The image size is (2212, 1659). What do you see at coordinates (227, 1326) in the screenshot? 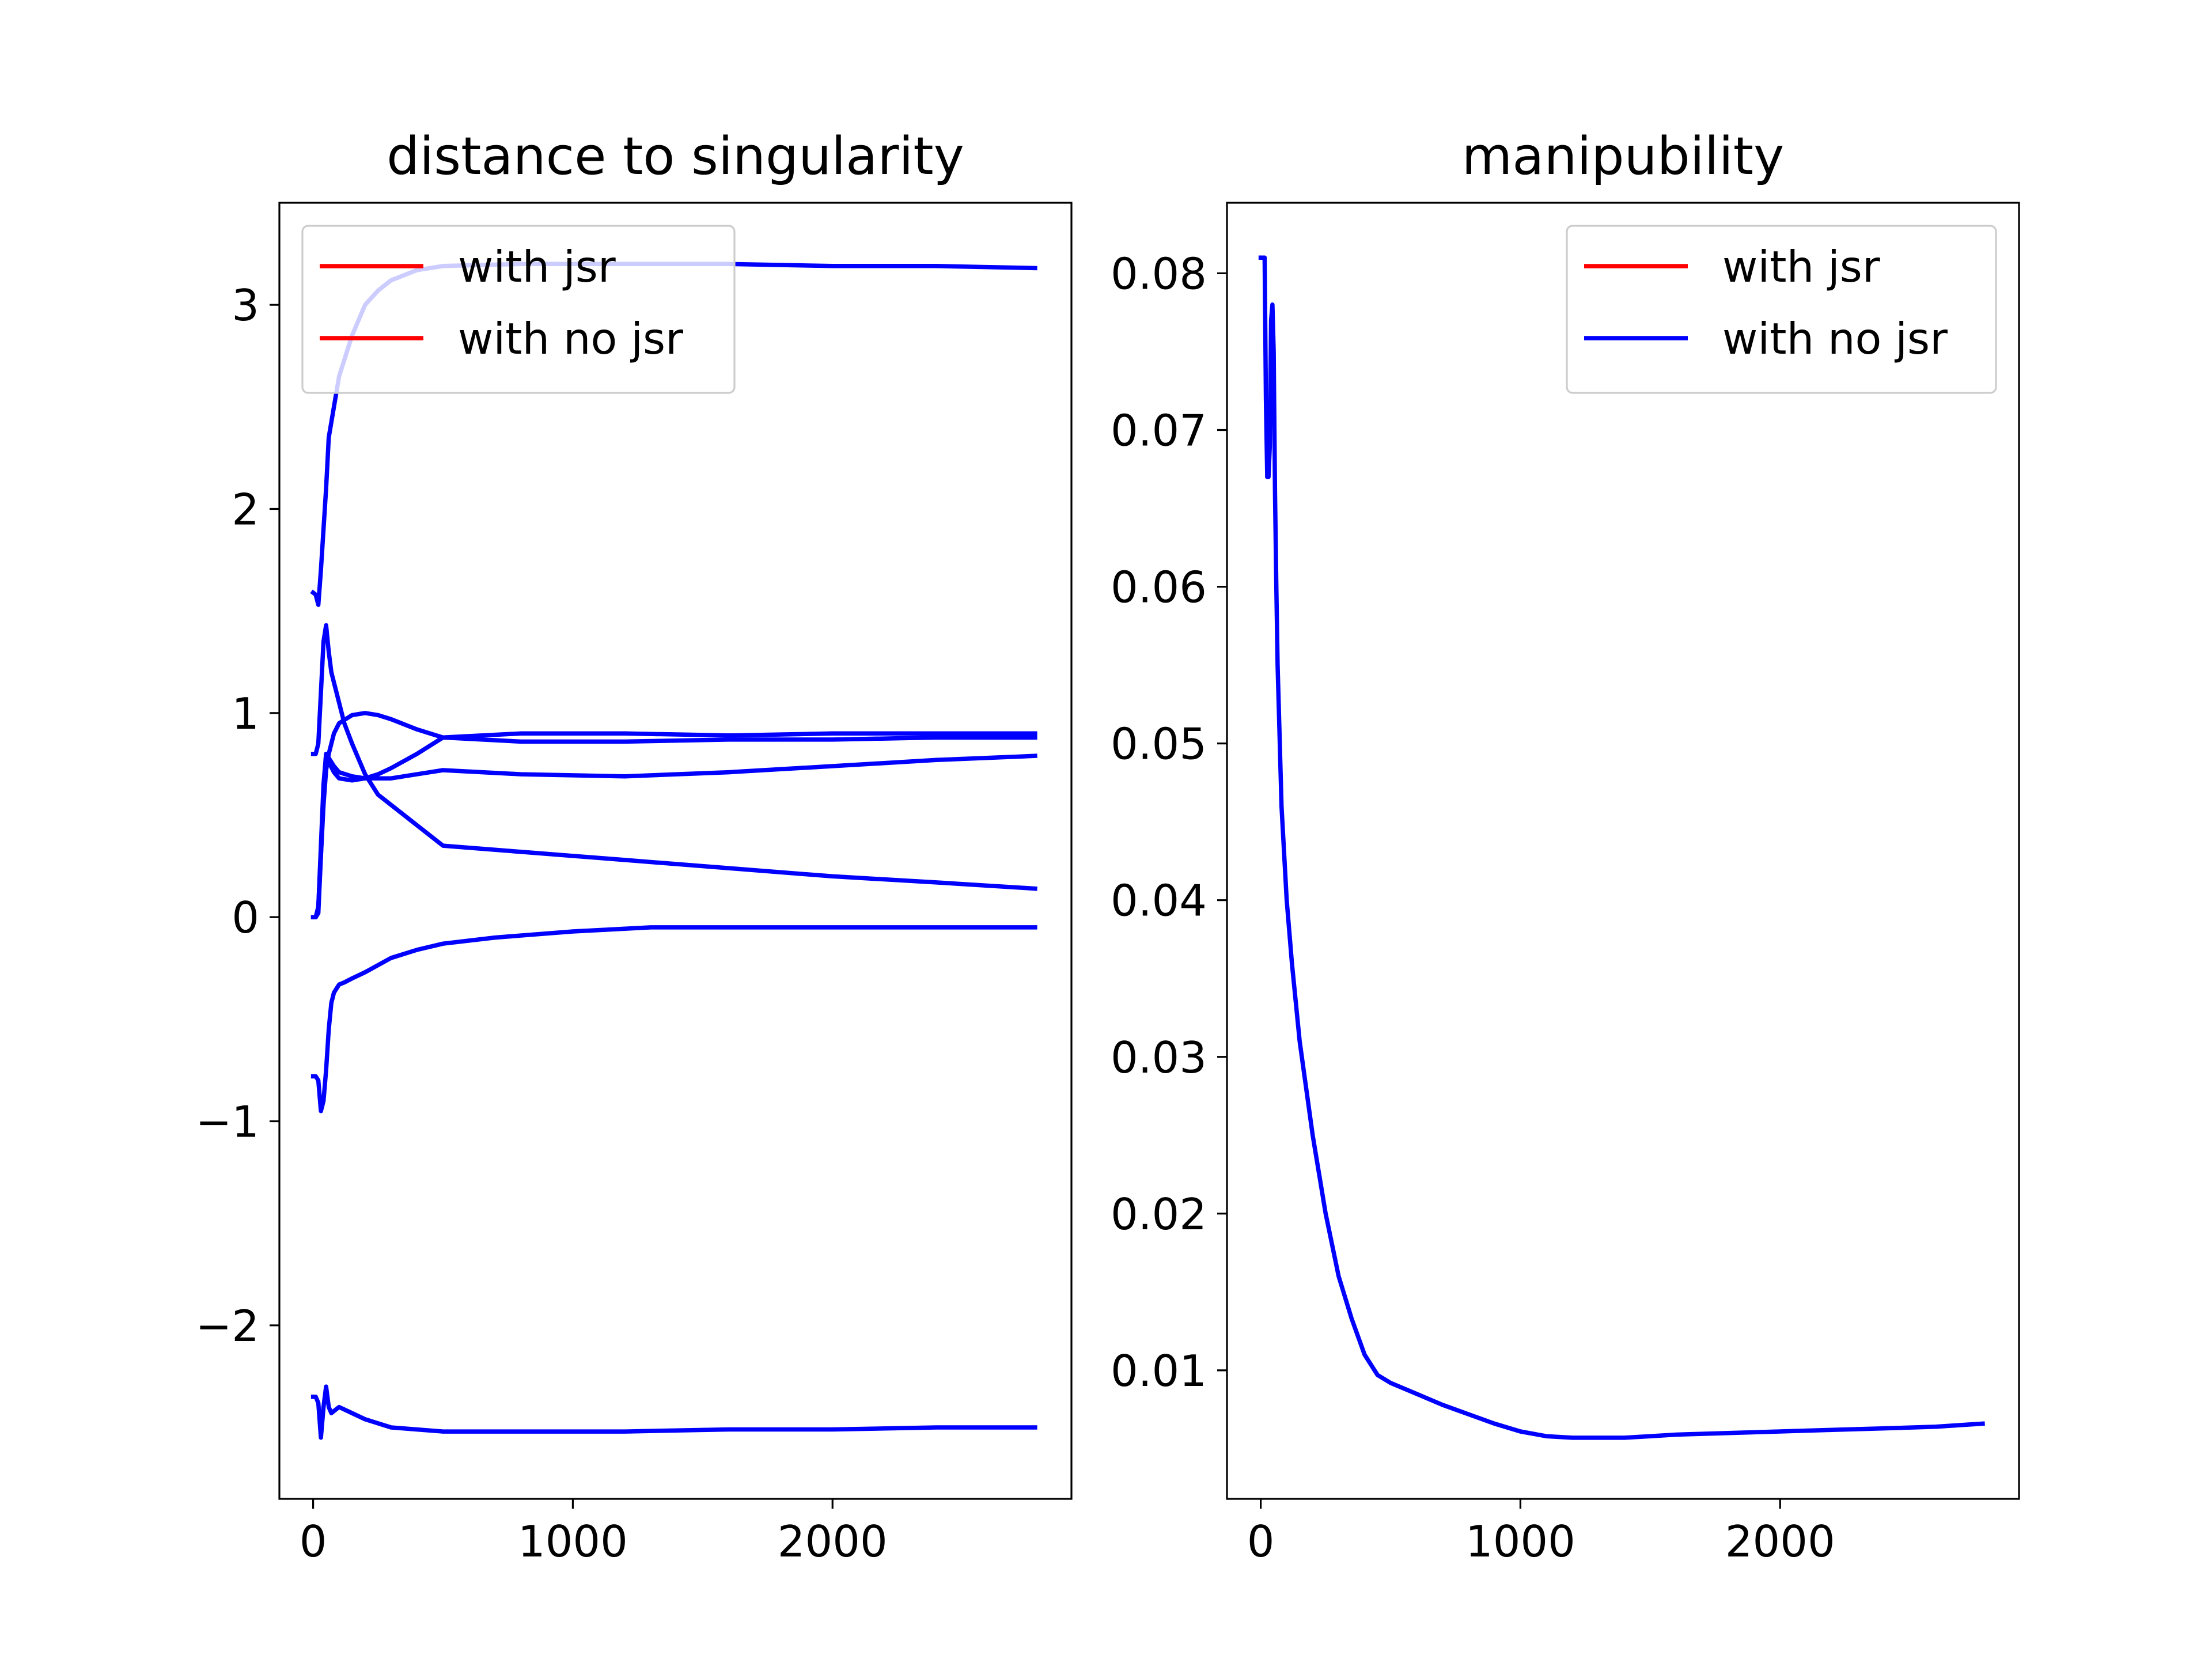
I see `y-tick-label: −2` at bounding box center [227, 1326].